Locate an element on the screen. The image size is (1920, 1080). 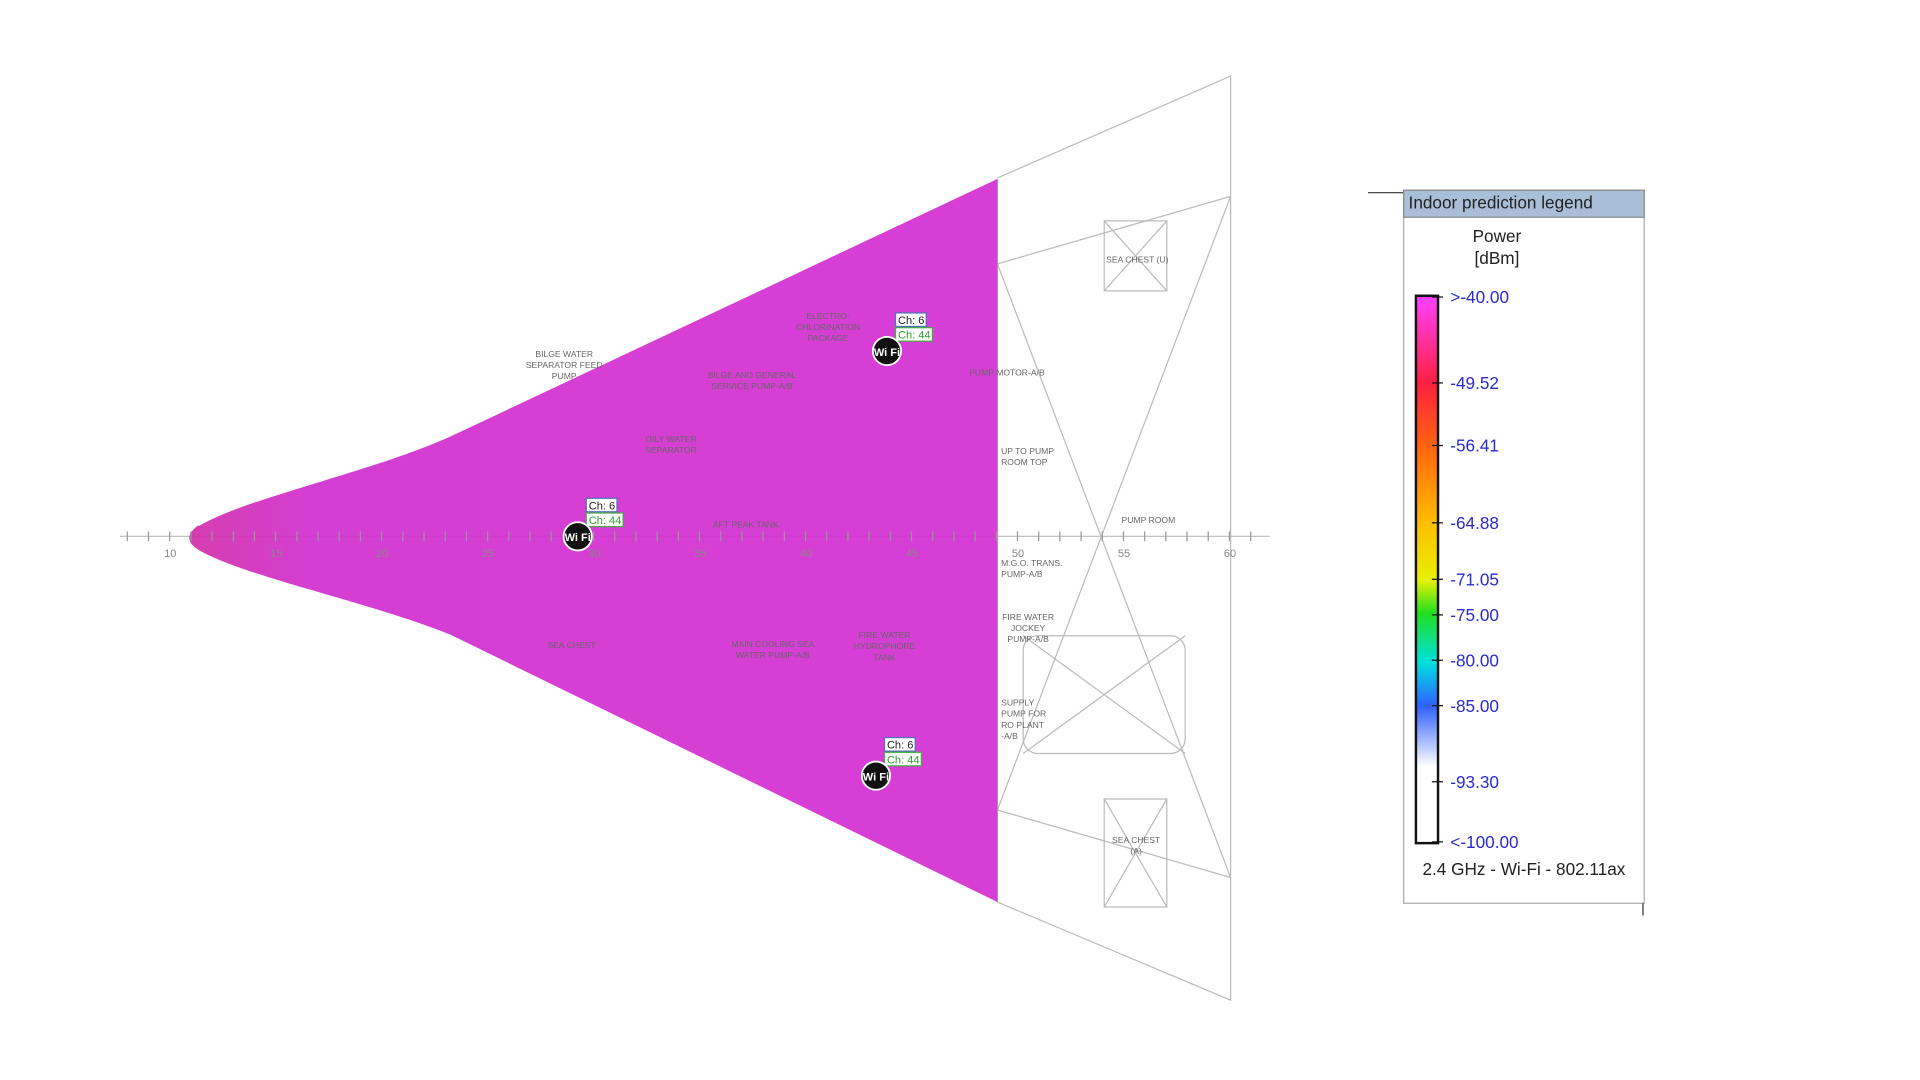
legend-tick-label: -75.00 is located at coordinates (1474, 615).